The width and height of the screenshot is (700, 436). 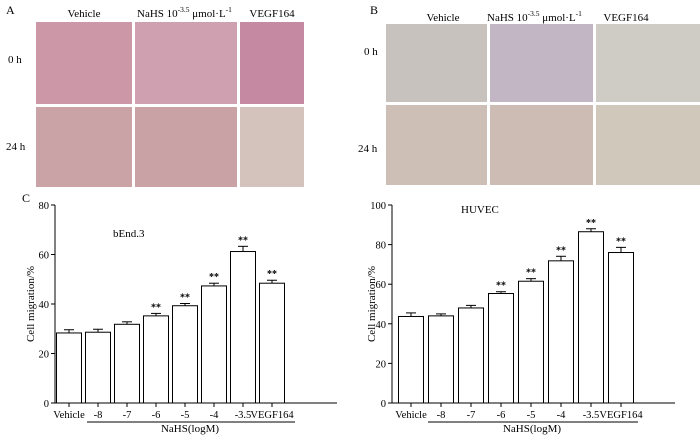 I want to click on chart-title: HUVEC, so click(x=480, y=210).